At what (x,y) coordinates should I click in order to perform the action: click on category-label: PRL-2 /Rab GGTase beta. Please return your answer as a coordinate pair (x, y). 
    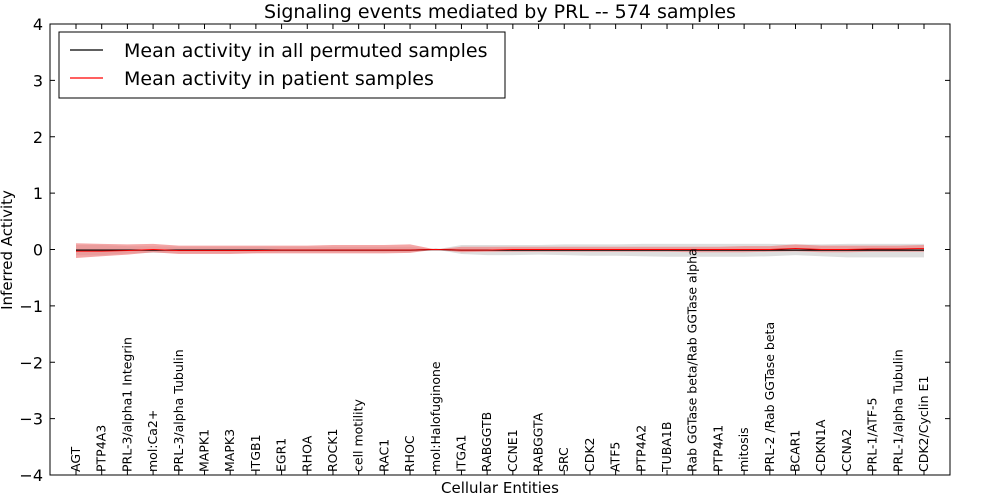
    Looking at the image, I should click on (769, 397).